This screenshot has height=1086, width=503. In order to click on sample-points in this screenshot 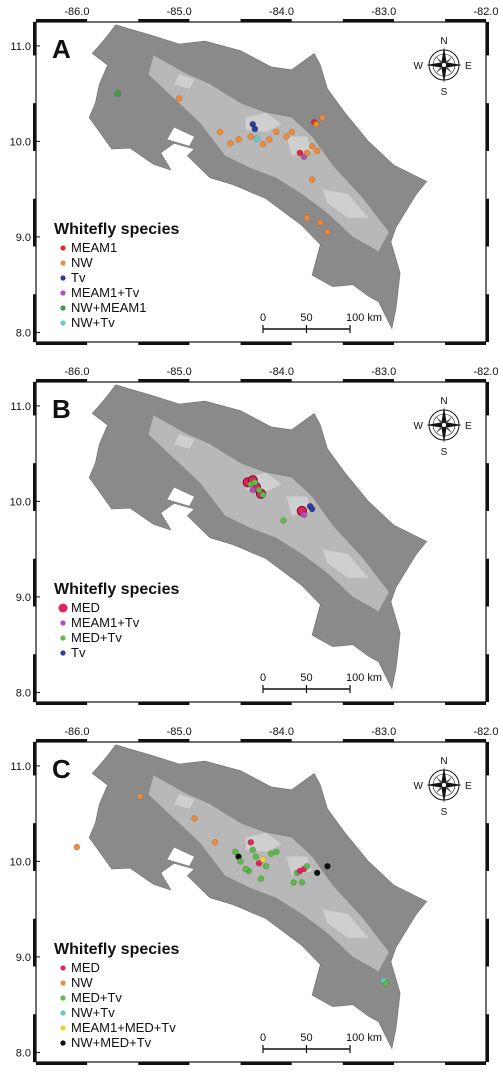, I will do `click(279, 499)`.